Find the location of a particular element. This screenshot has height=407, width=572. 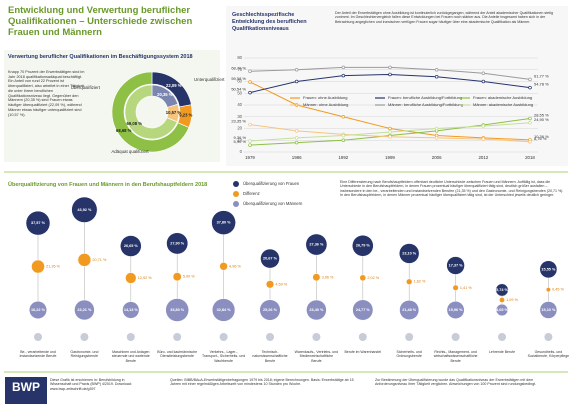

legend-label: Männer: akademische Ausbildung is located at coordinates (503, 104).